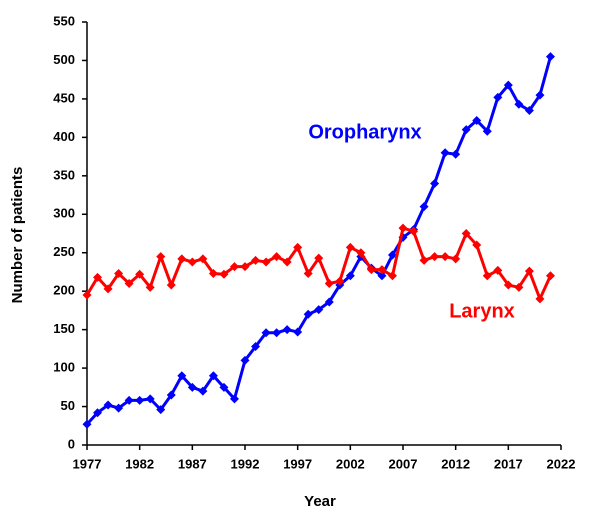  Describe the element at coordinates (64, 290) in the screenshot. I see `y-tick-label: 200` at that location.